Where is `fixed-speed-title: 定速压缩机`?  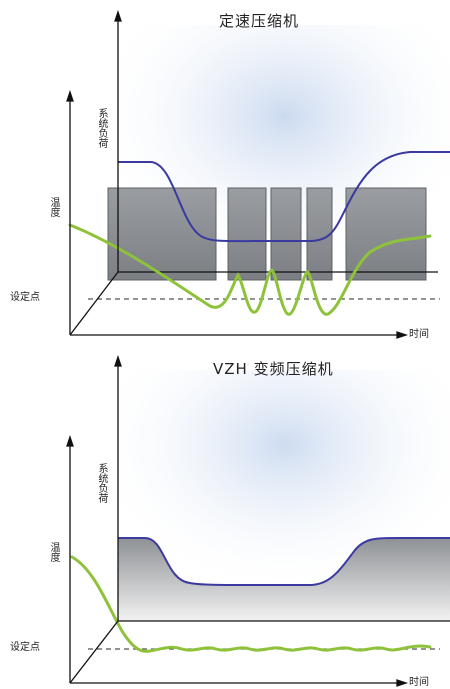 fixed-speed-title: 定速压缩机 is located at coordinates (259, 21).